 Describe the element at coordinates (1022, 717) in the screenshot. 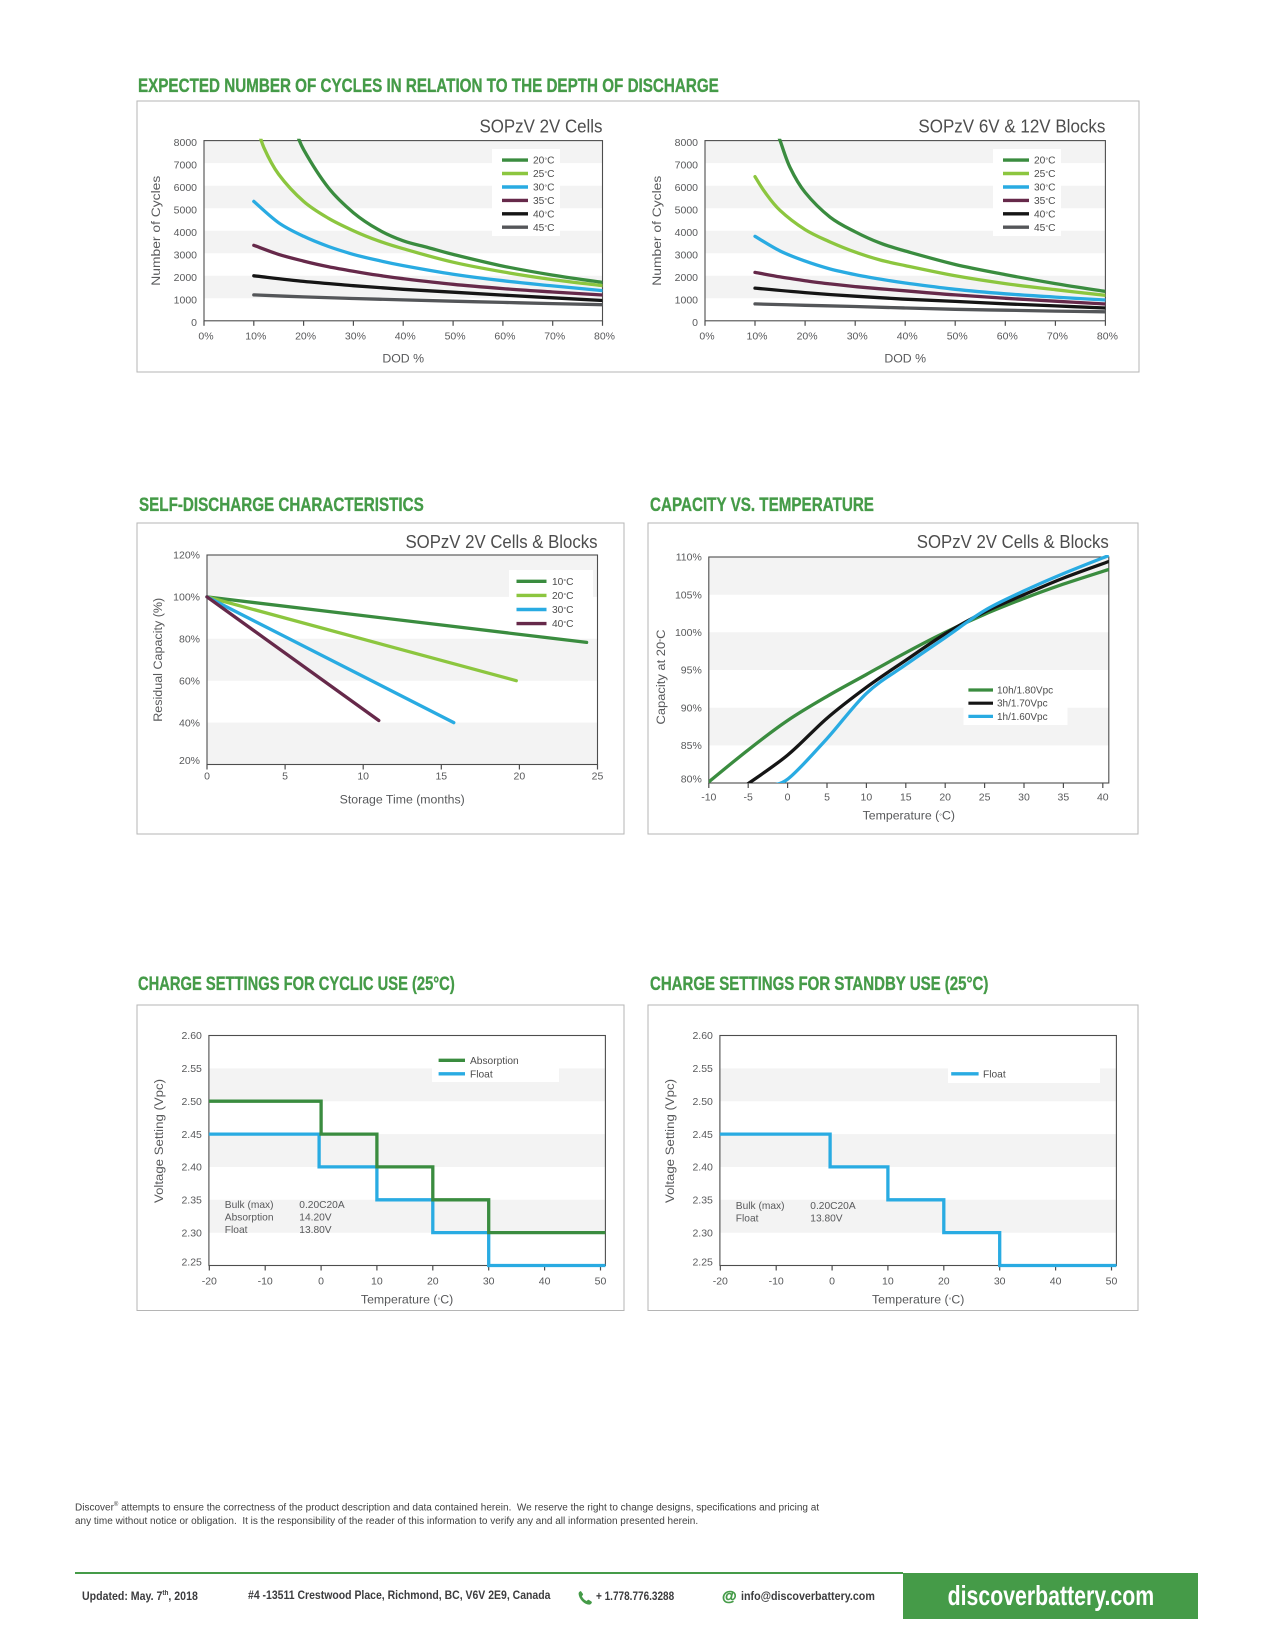

I see `svg-text: 1h/1.60Vpc` at that location.